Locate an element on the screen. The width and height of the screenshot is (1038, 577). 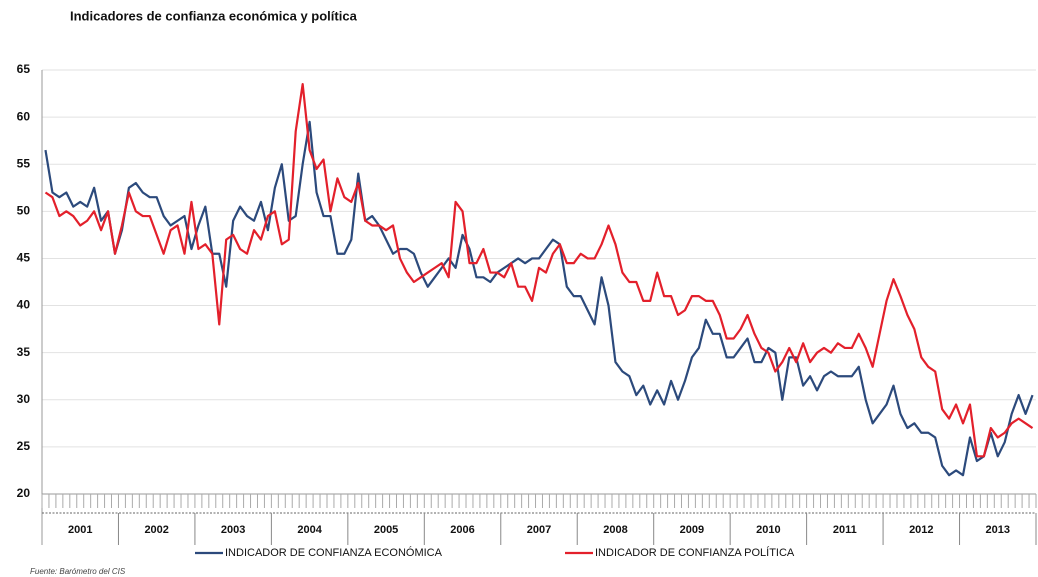
source-note: Fuente: Barómetro del CIS is located at coordinates (78, 571).